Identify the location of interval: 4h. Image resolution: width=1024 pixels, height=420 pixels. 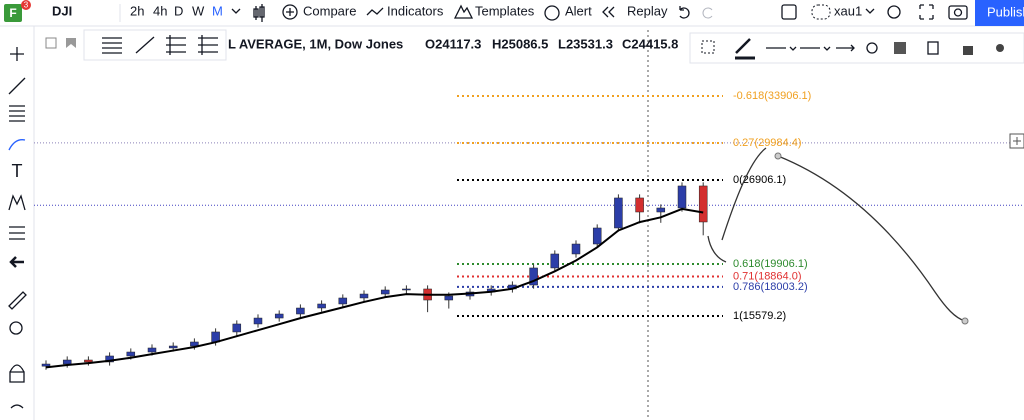
(160, 10).